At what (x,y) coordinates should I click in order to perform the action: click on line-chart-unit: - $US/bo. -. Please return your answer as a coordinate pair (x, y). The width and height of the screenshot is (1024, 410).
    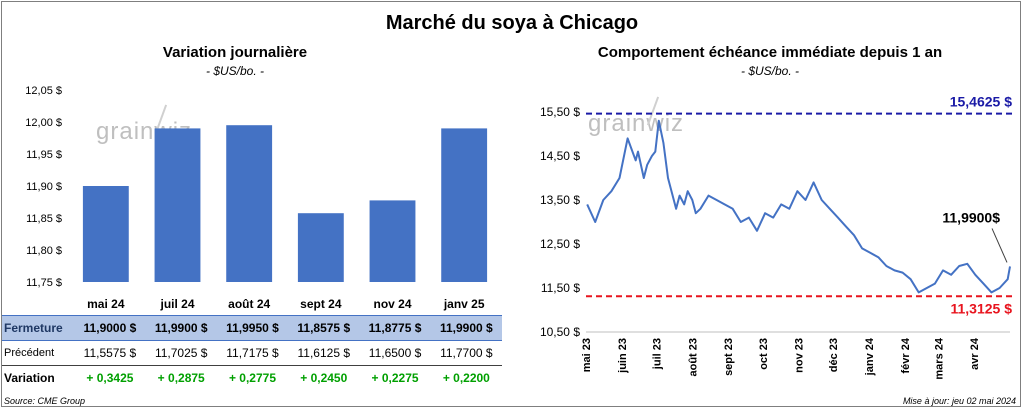
    Looking at the image, I should click on (770, 71).